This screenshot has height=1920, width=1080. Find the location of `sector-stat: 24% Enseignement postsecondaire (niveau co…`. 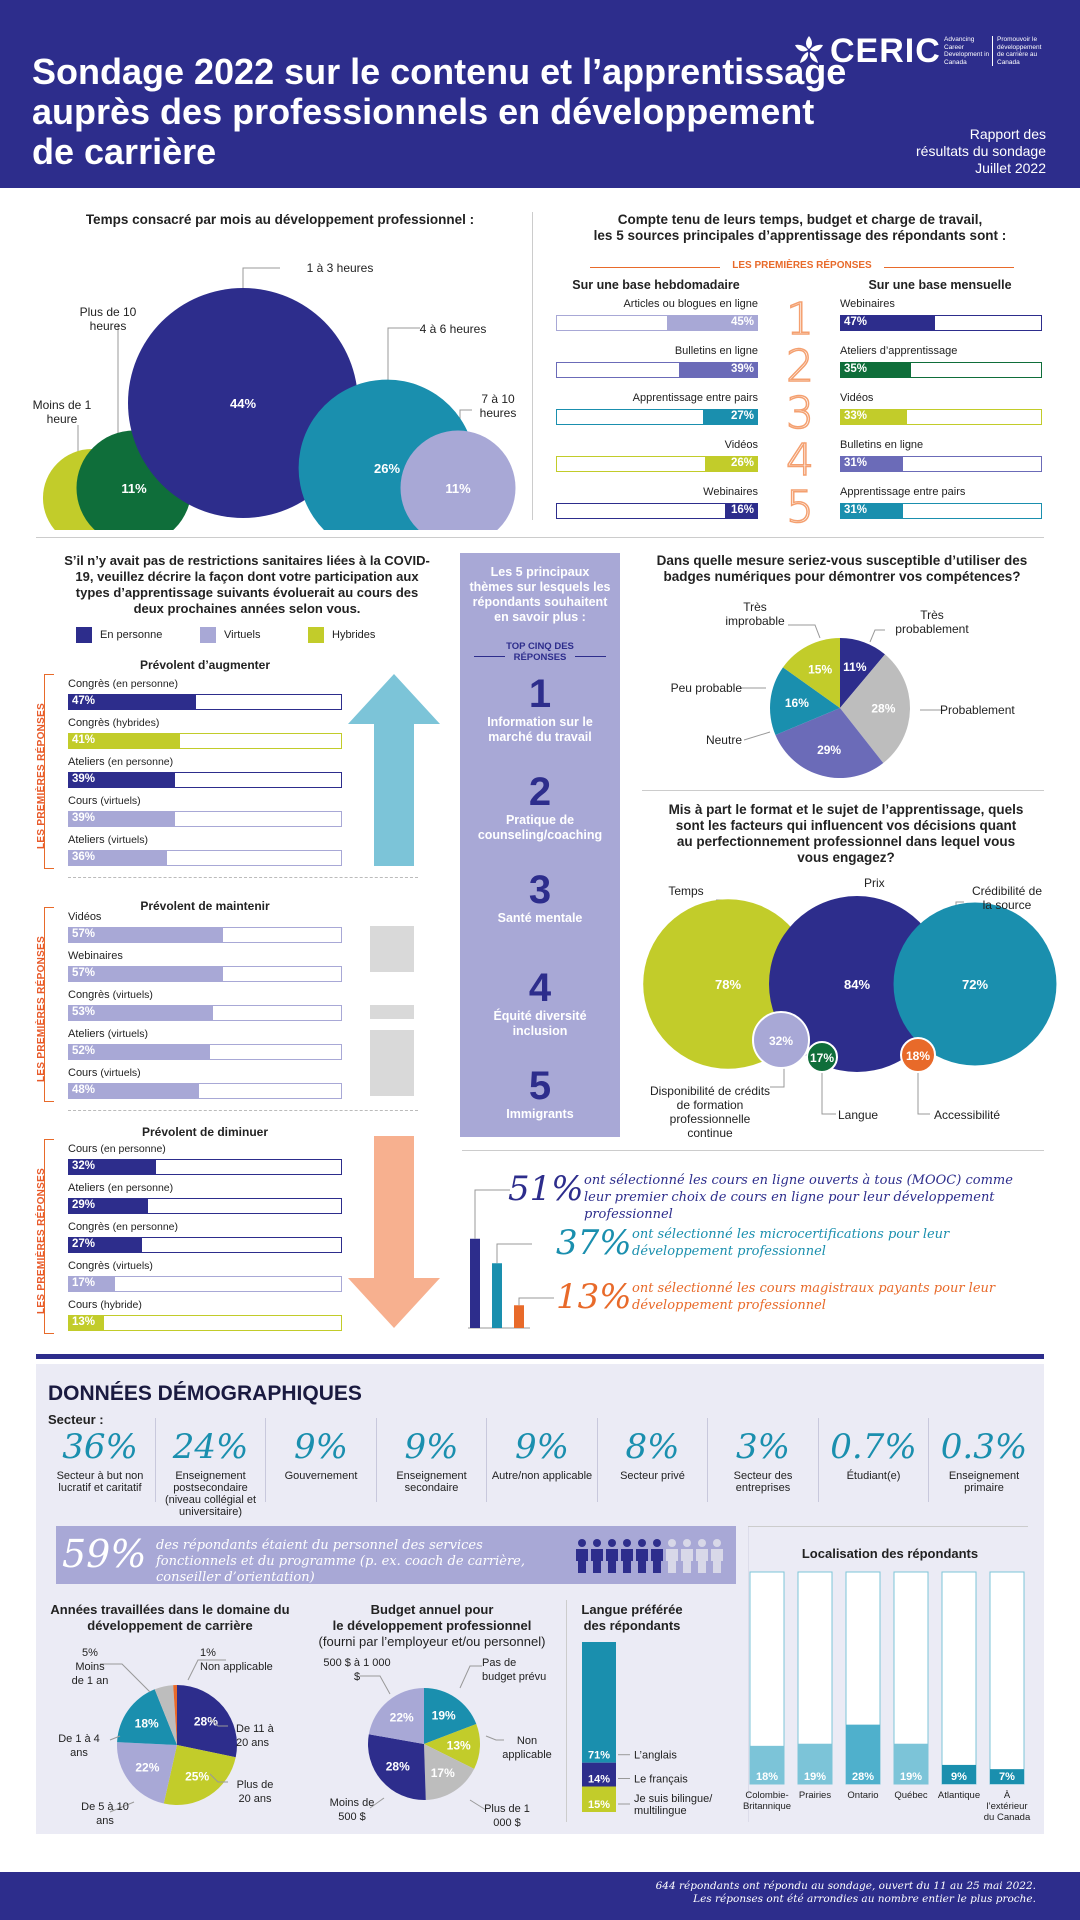

sector-stat: 24% Enseignement postsecondaire (niveau co… is located at coordinates (211, 1473).